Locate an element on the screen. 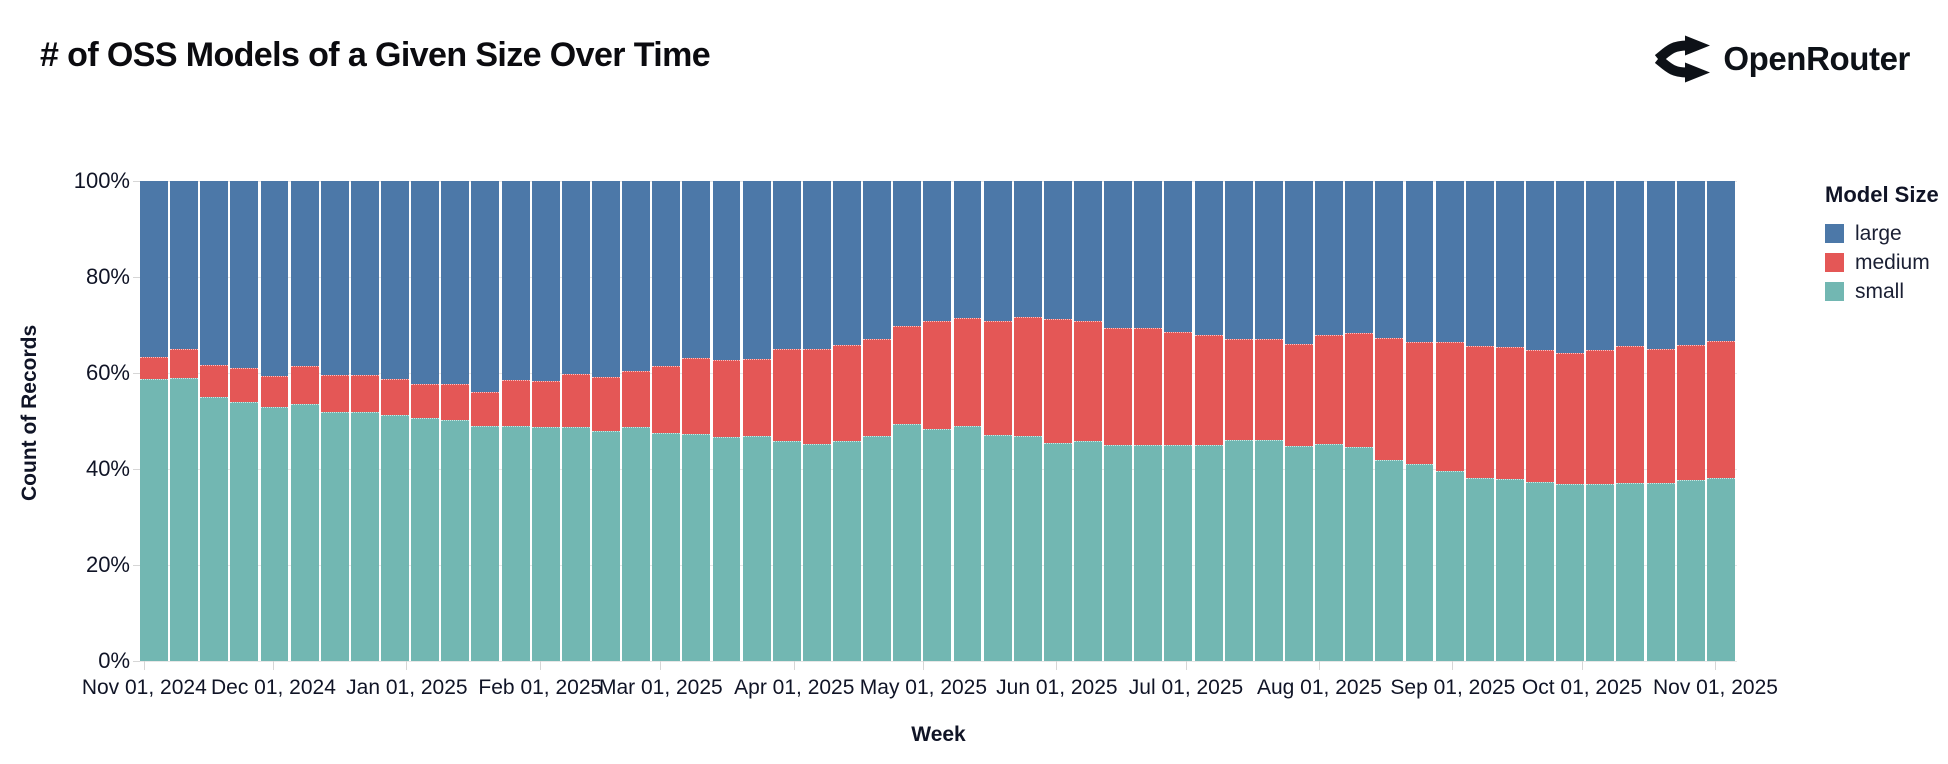  legend-title: Model Size is located at coordinates (1882, 194).